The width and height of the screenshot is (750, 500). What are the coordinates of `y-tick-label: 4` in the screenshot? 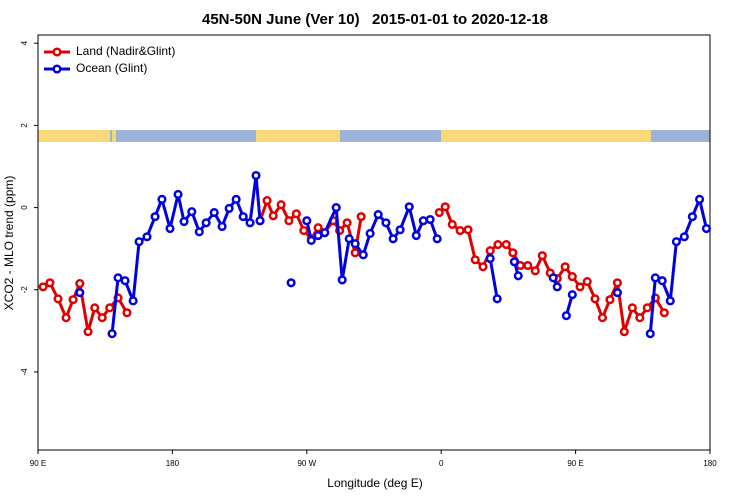 It's located at (24, 42).